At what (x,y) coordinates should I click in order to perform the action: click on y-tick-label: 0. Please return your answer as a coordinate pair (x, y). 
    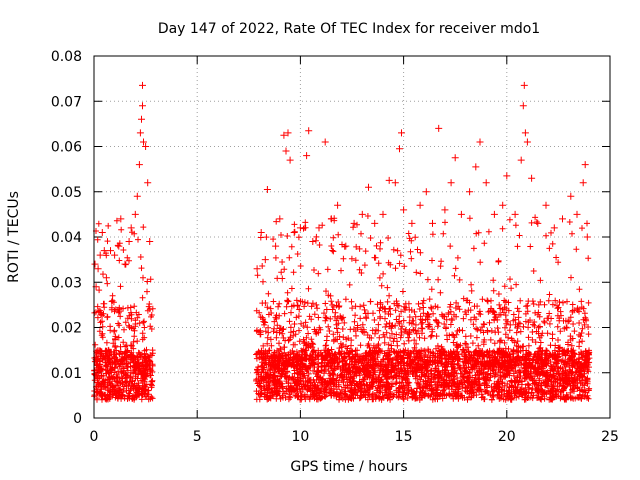
    Looking at the image, I should click on (77, 419).